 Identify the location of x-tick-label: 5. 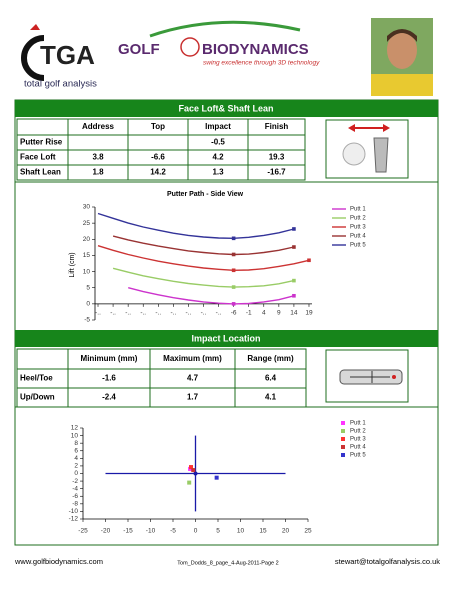
(218, 531).